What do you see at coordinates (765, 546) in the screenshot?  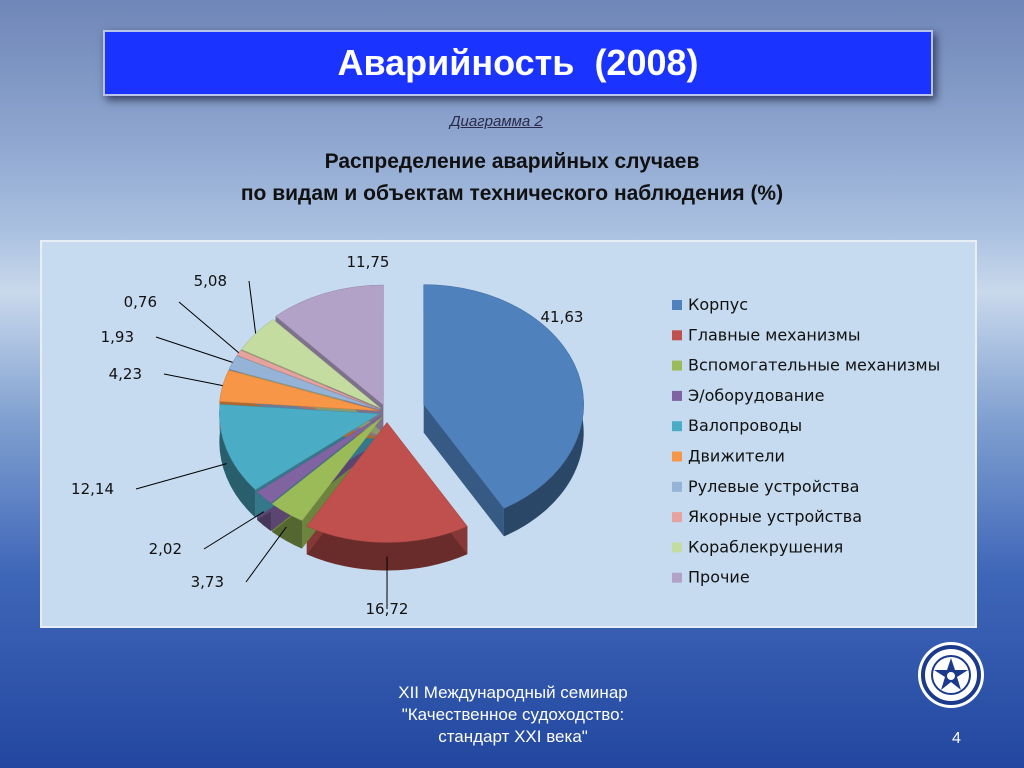 I see `legend-label: Кораблекрушения` at bounding box center [765, 546].